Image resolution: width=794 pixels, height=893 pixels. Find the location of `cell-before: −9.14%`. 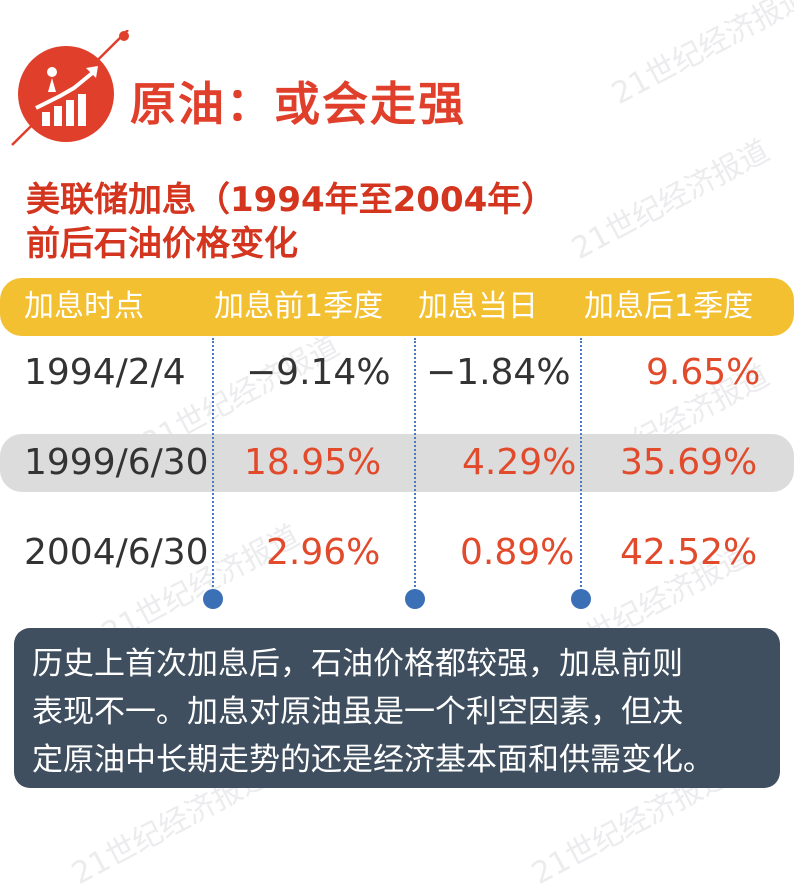

cell-before: −9.14% is located at coordinates (318, 372).